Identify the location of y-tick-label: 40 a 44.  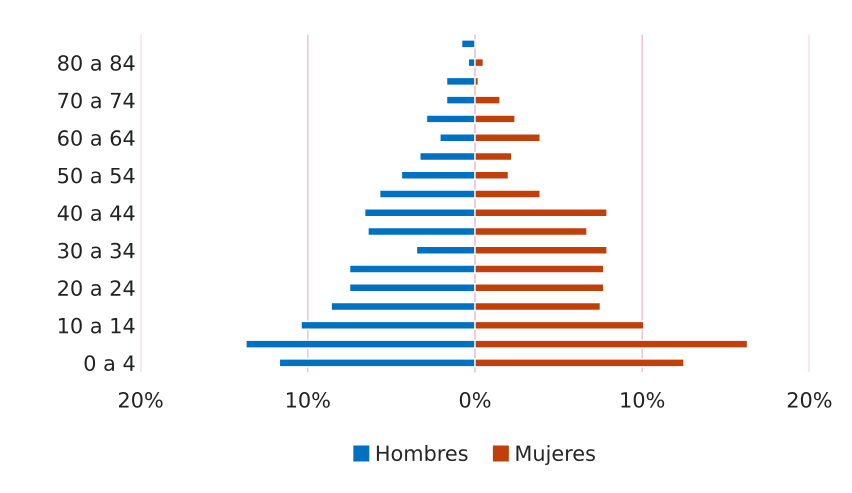
(96, 213).